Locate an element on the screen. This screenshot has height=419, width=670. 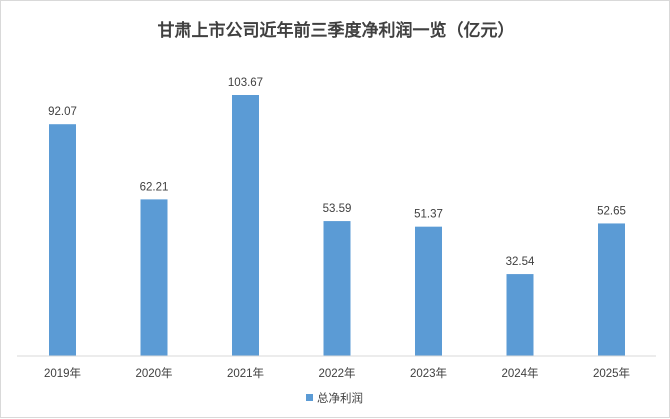
legend-swatch is located at coordinates (309, 397).